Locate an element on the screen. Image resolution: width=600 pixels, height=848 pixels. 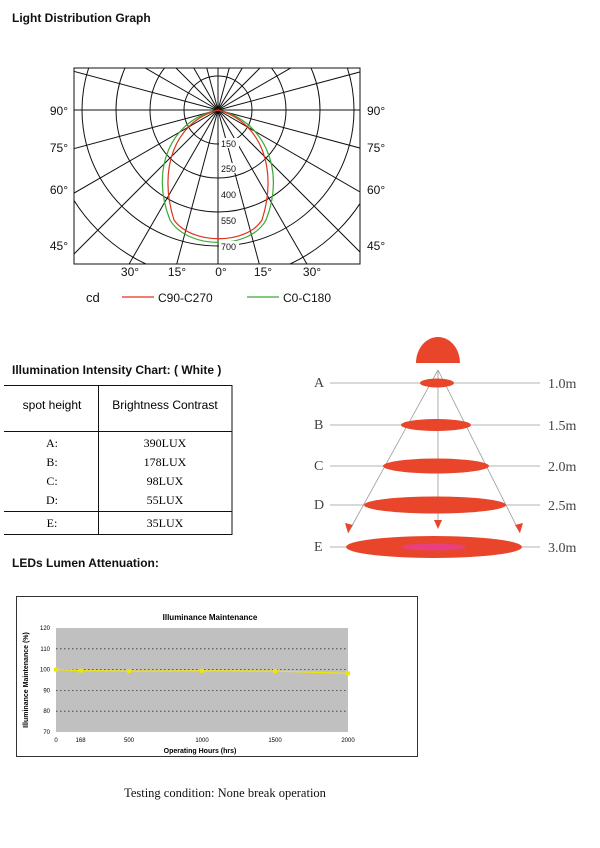
level-distance: 2.5m is located at coordinates (562, 506).